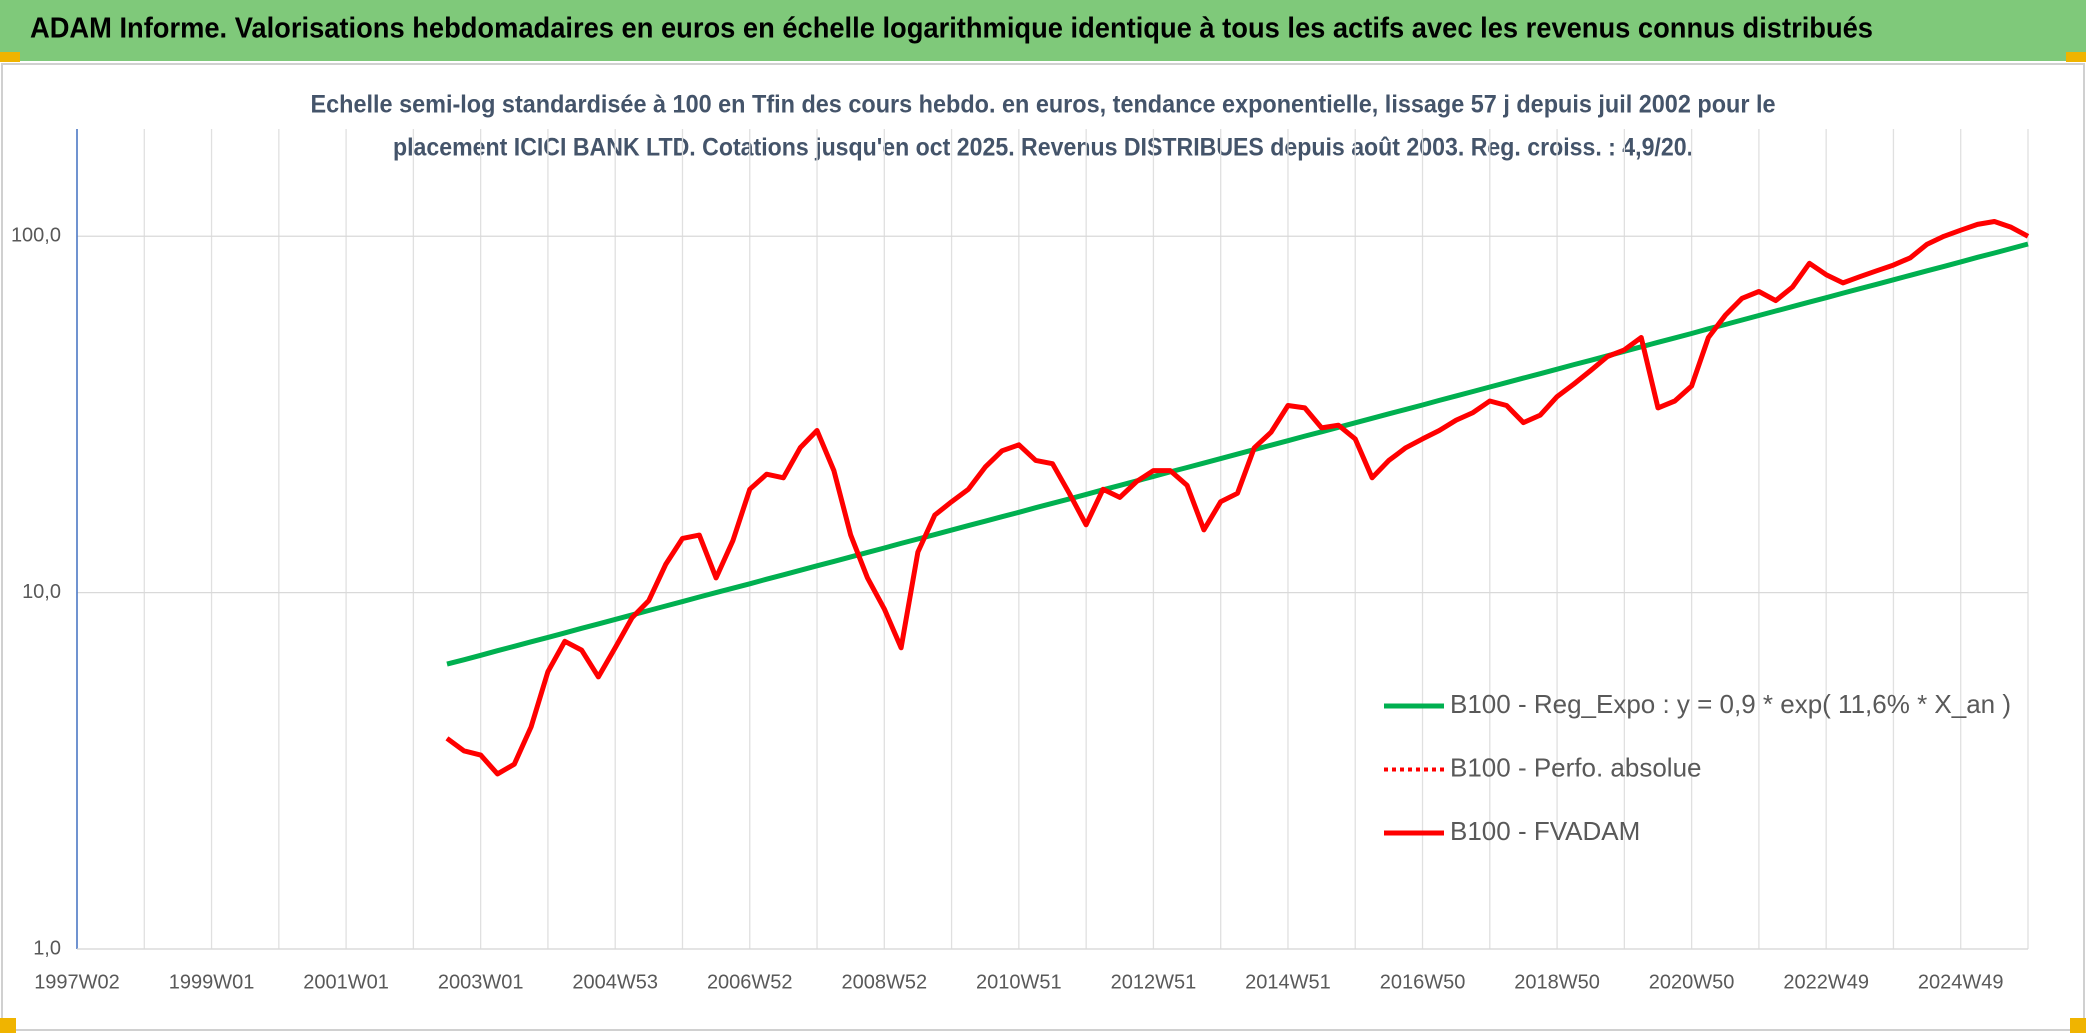  What do you see at coordinates (1288, 982) in the screenshot?
I see `x-tick-label: 2014W51` at bounding box center [1288, 982].